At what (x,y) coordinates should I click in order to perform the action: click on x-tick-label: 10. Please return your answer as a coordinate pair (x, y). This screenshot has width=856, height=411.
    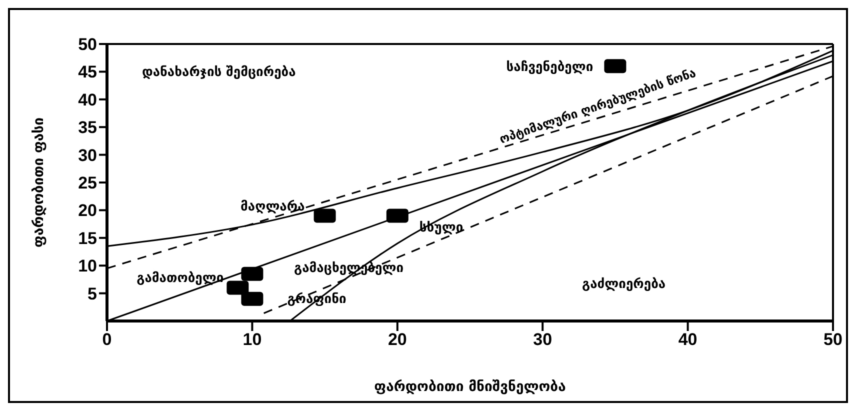
    Looking at the image, I should click on (252, 340).